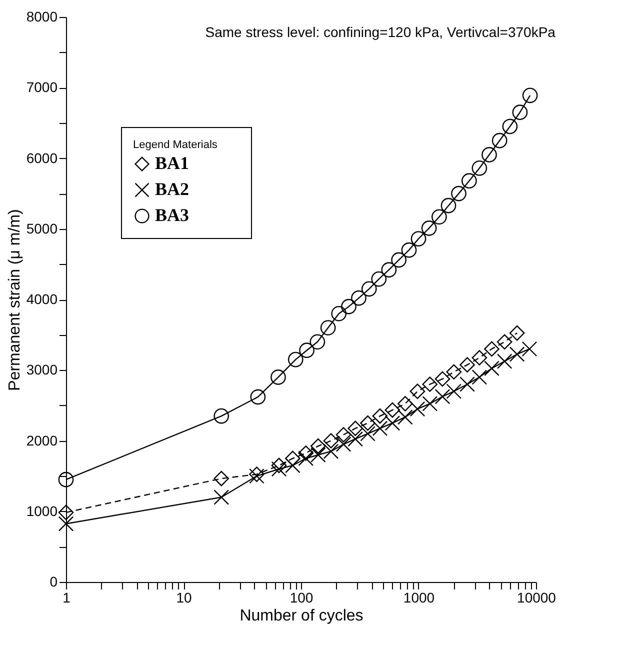 This screenshot has width=624, height=662. Describe the element at coordinates (419, 598) in the screenshot. I see `x-tick-label: 1000` at that location.